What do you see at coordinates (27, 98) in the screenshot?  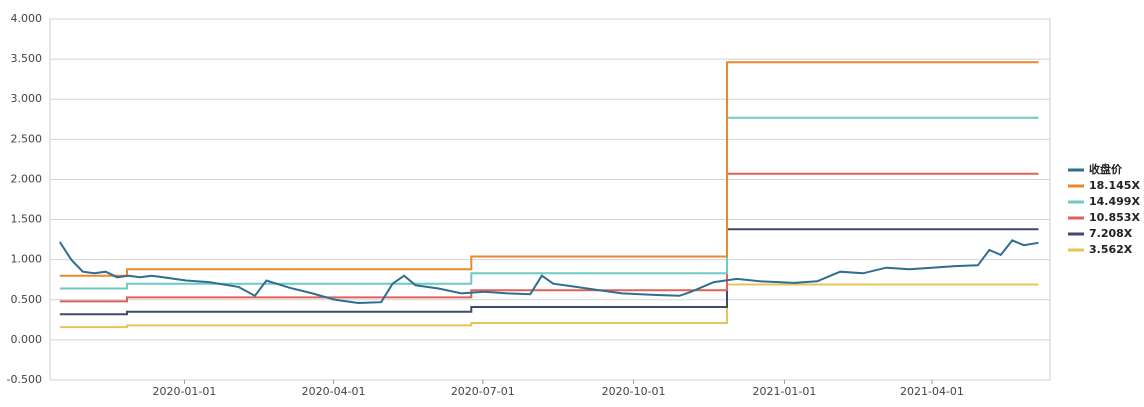 I see `y-tick-label: 3.000` at bounding box center [27, 98].